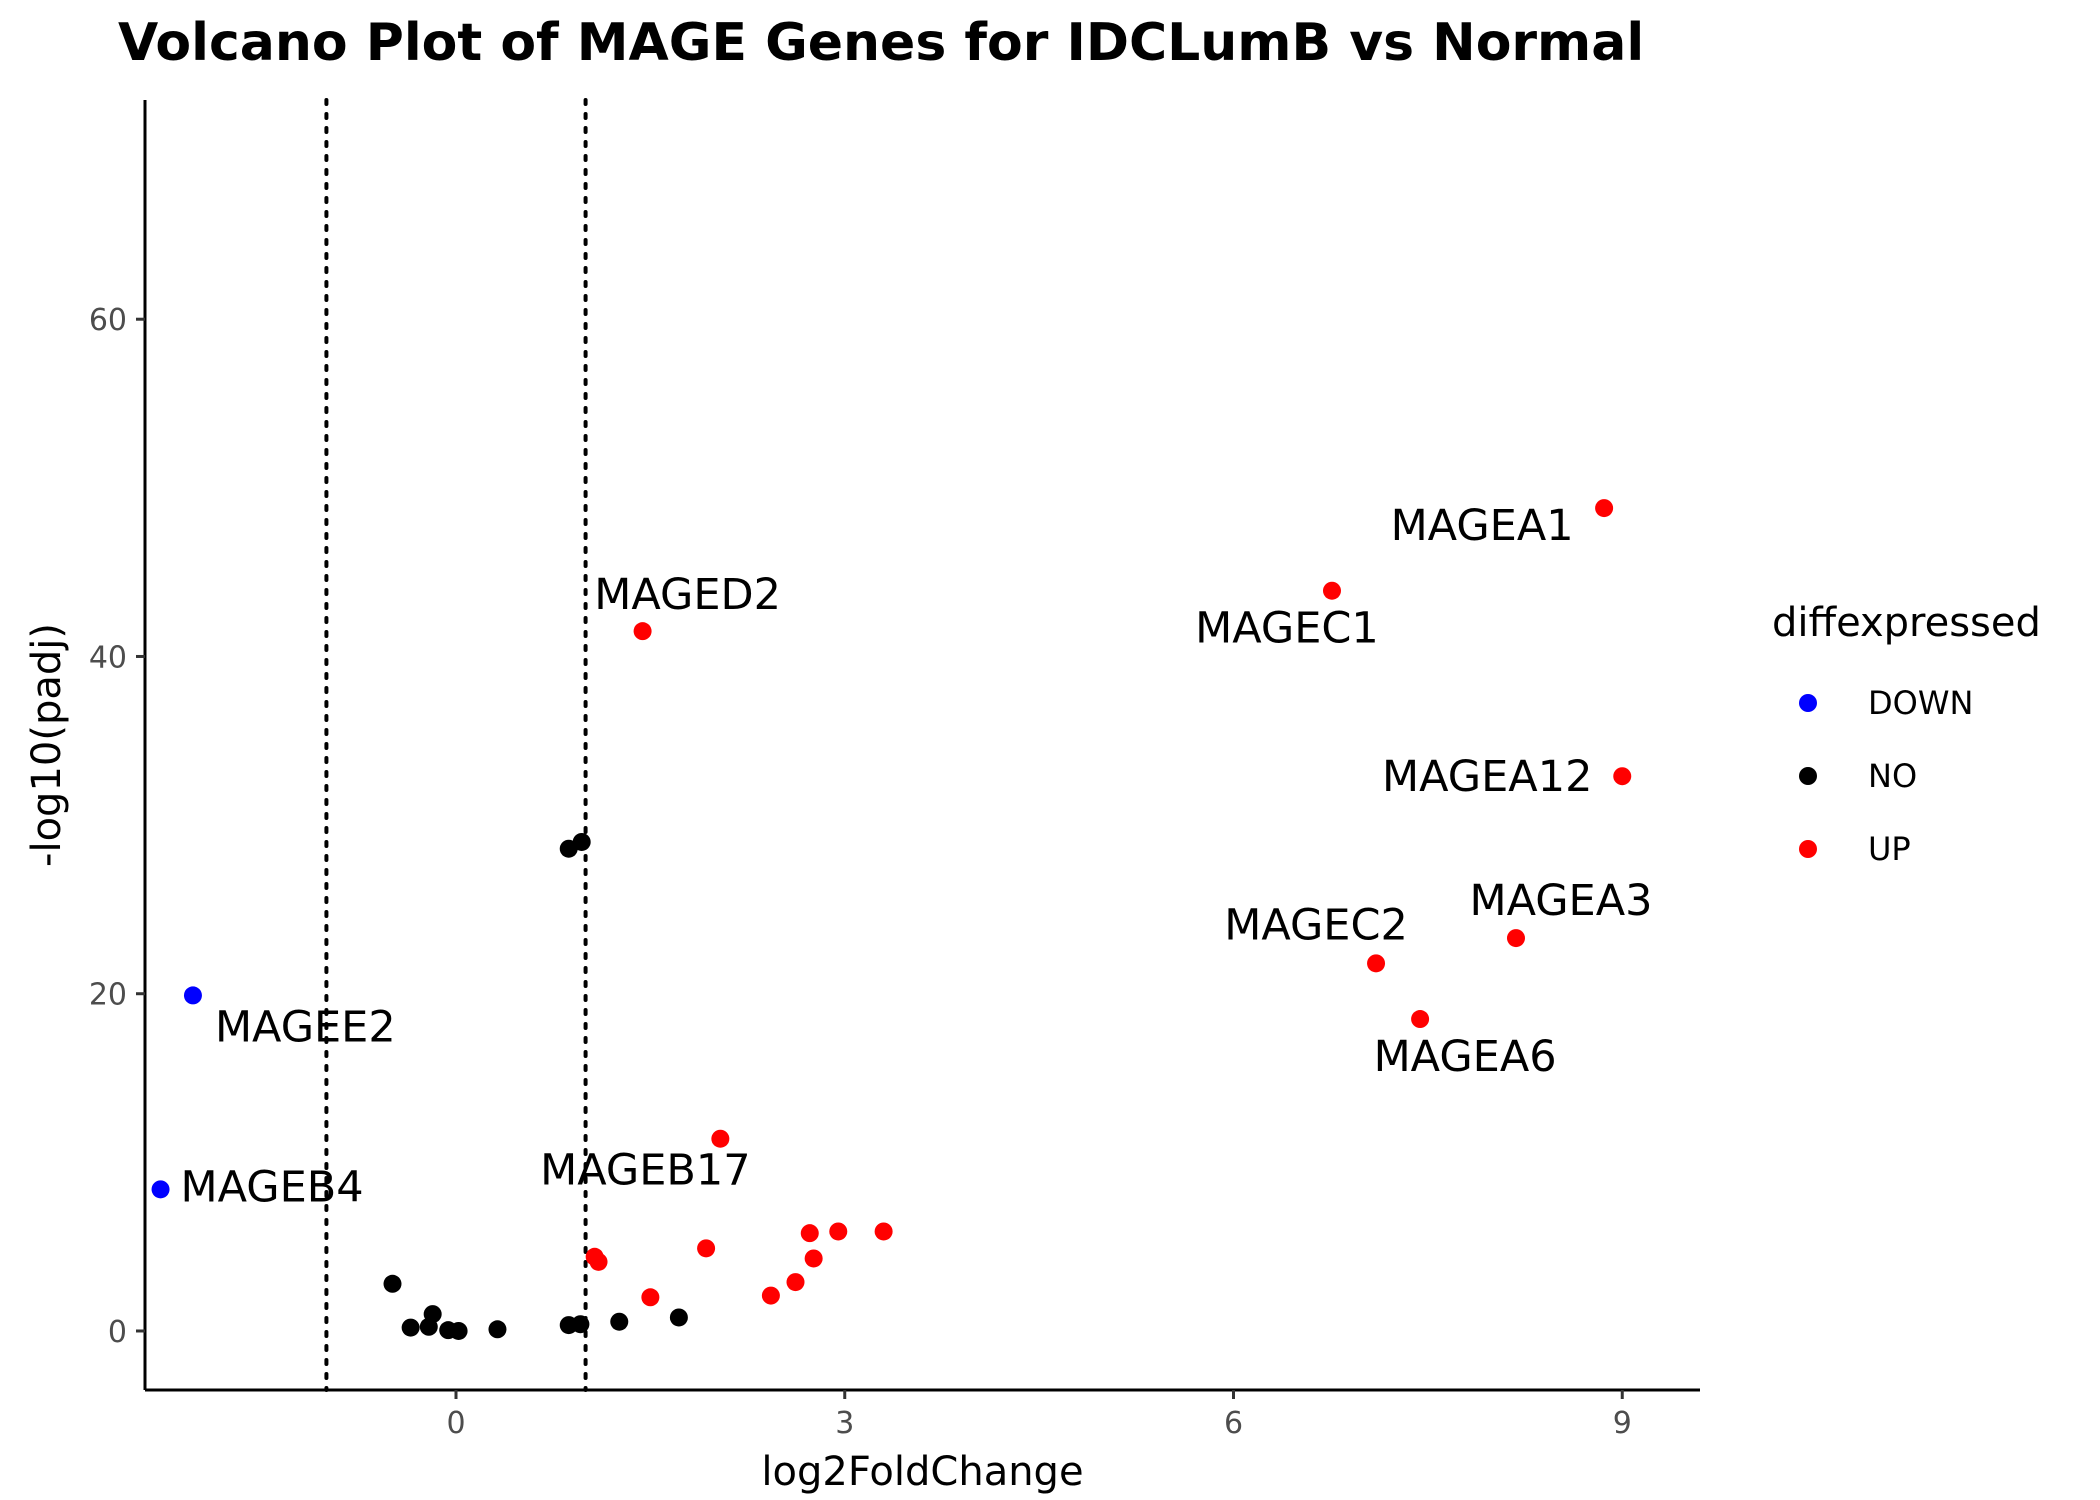 This screenshot has width=2100, height=1500. Describe the element at coordinates (1515, 938) in the screenshot. I see `point-magea3` at that location.